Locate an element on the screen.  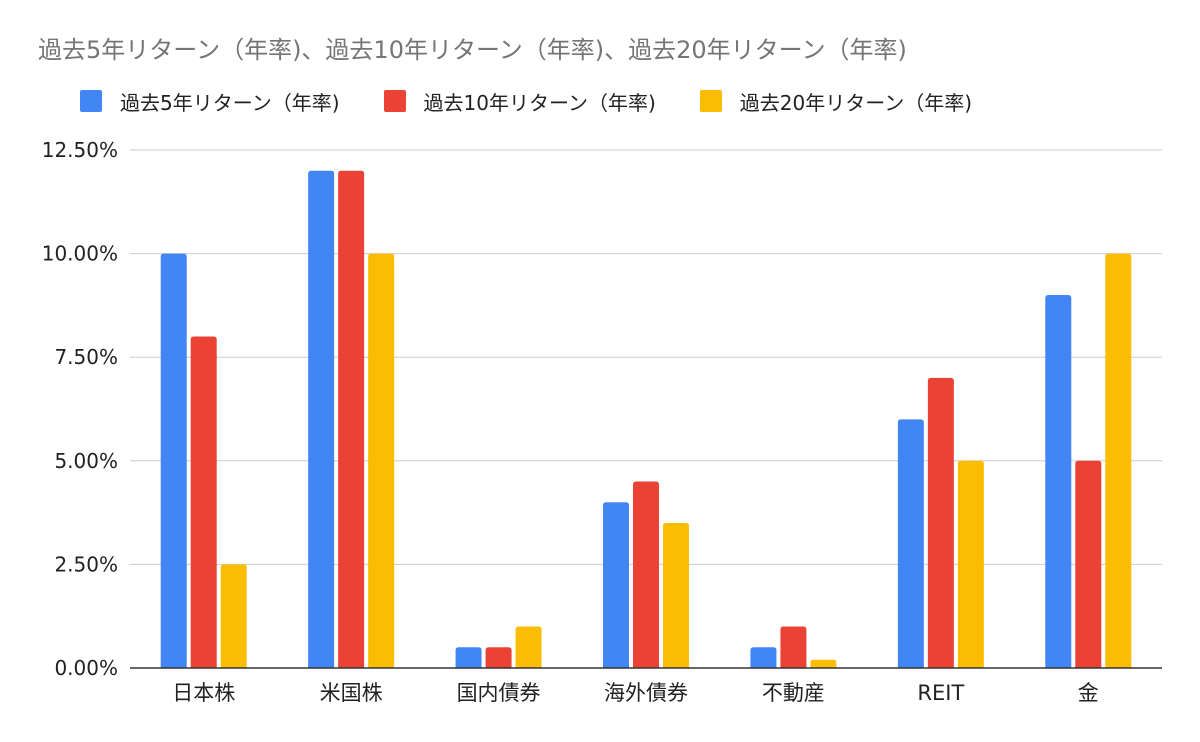
x-tick-label: 不動産 is located at coordinates (793, 693).